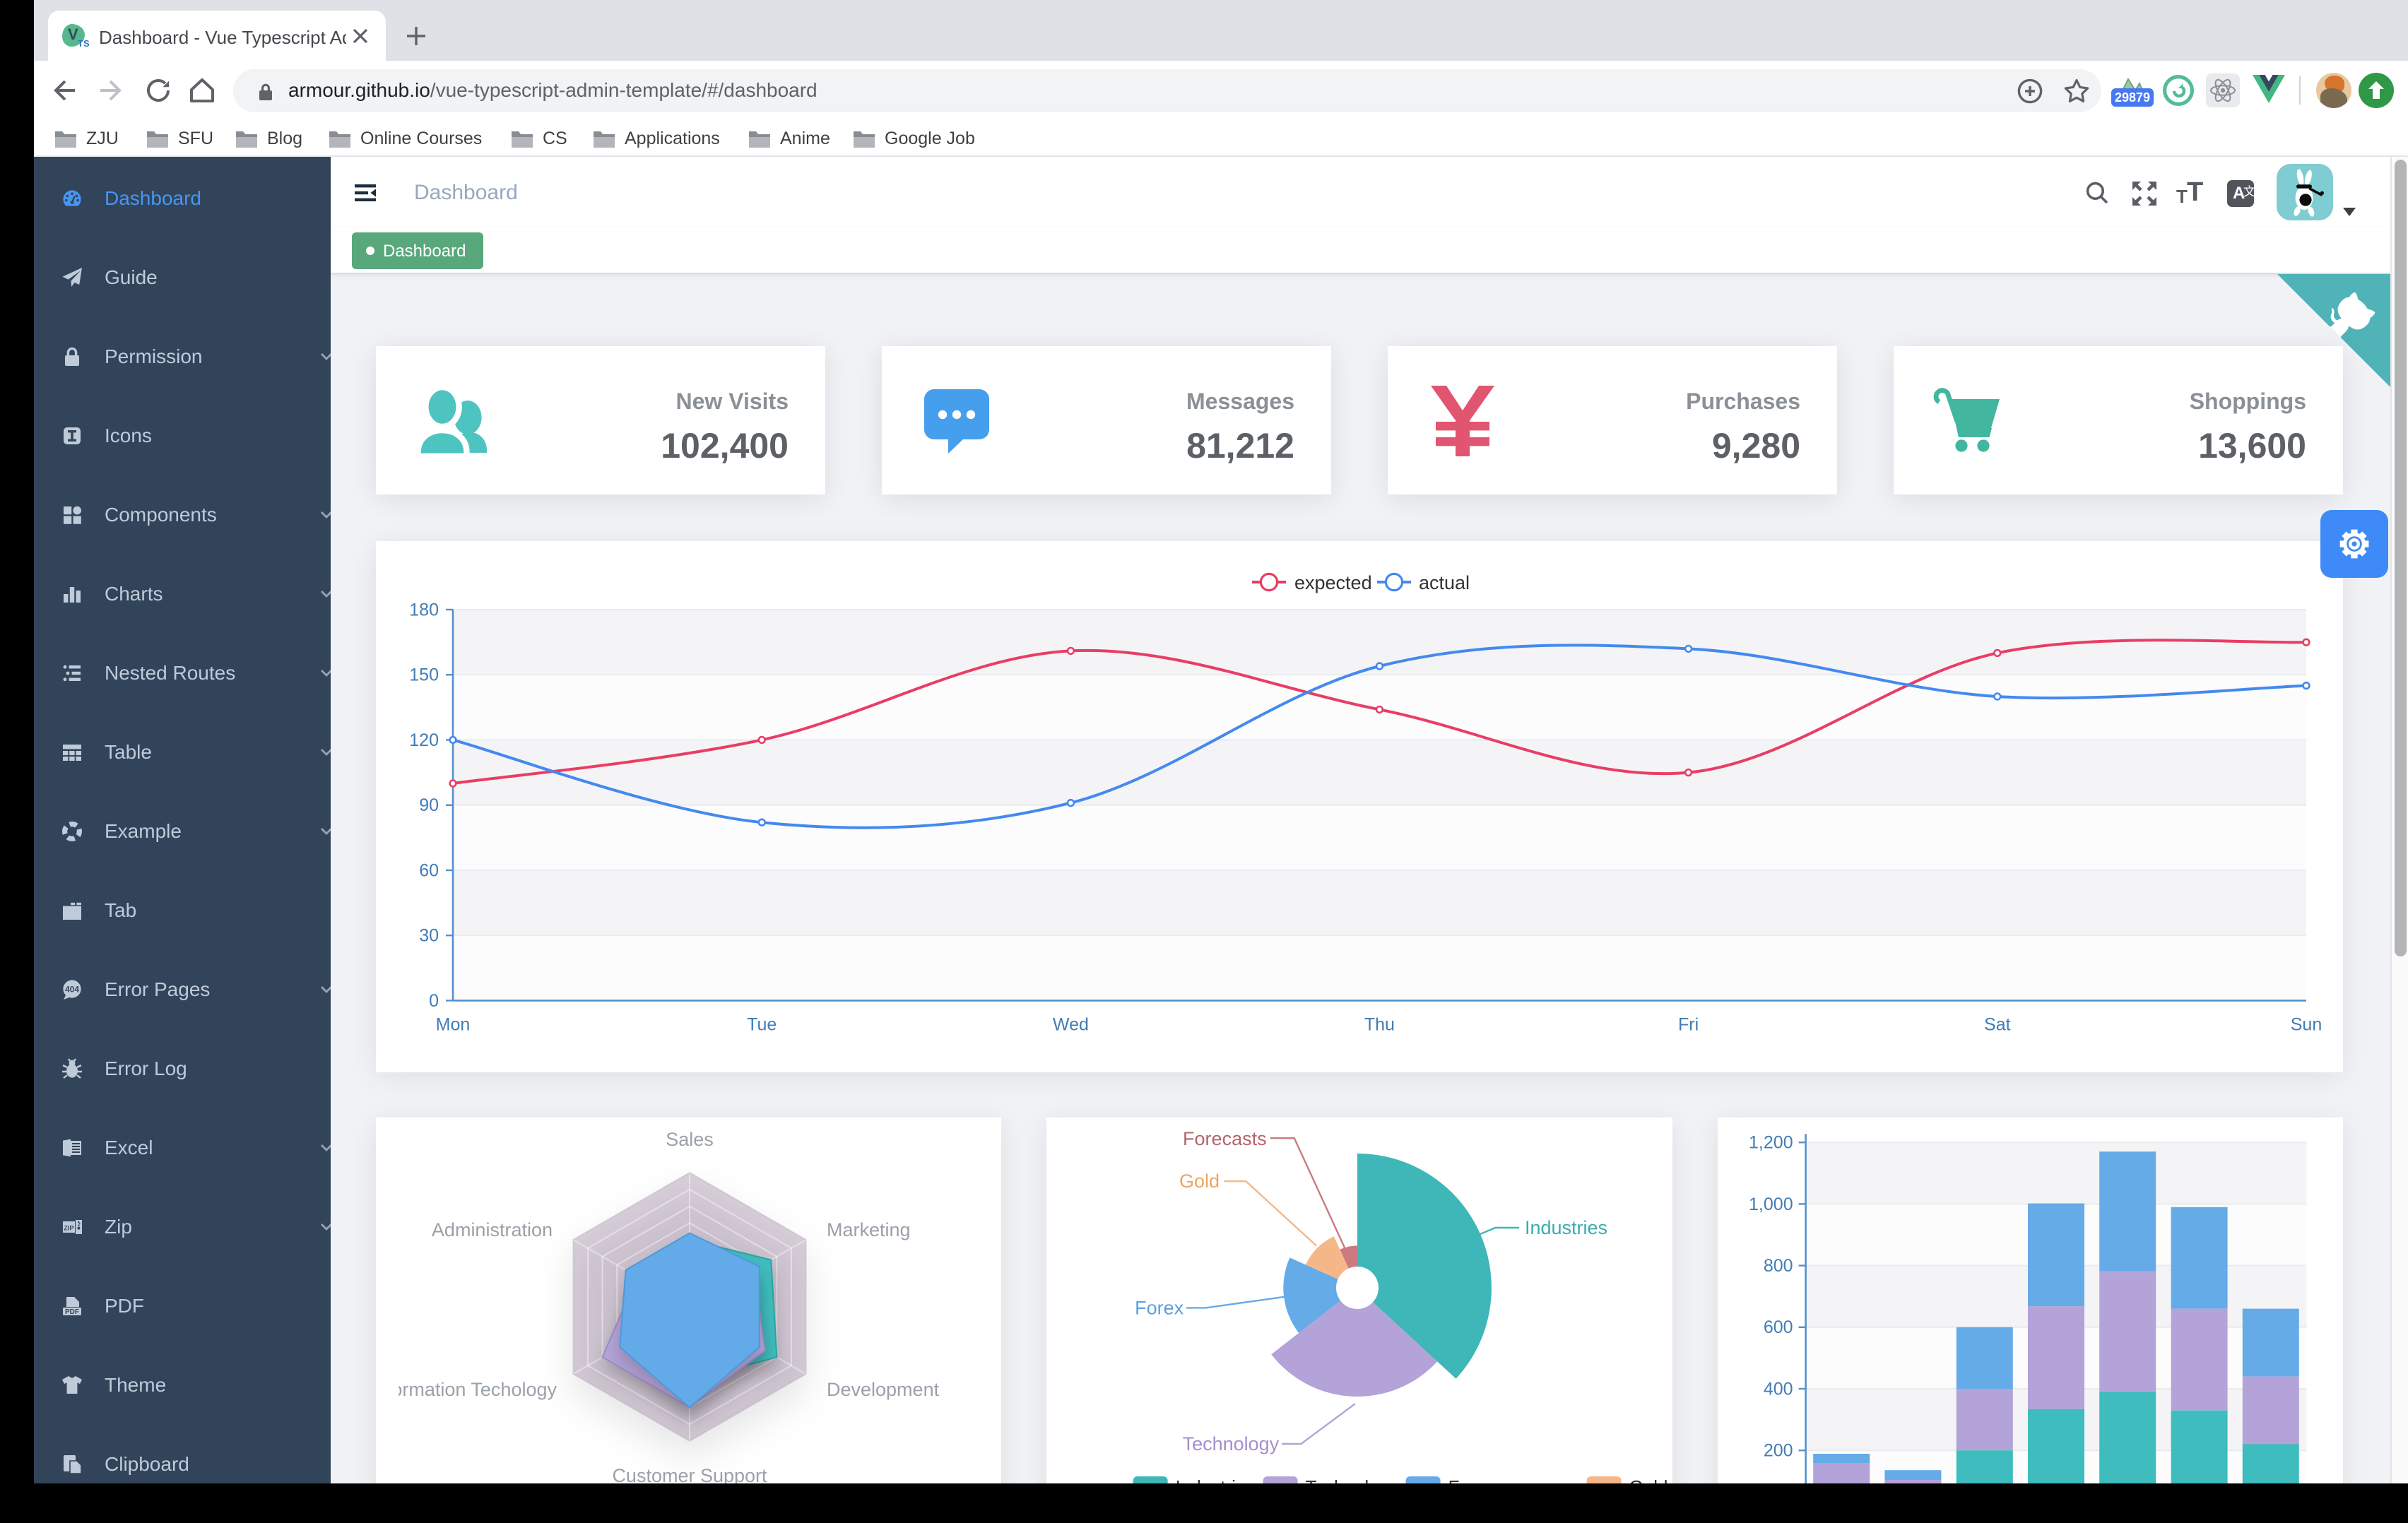  I want to click on svg-text: 150, so click(424, 675).